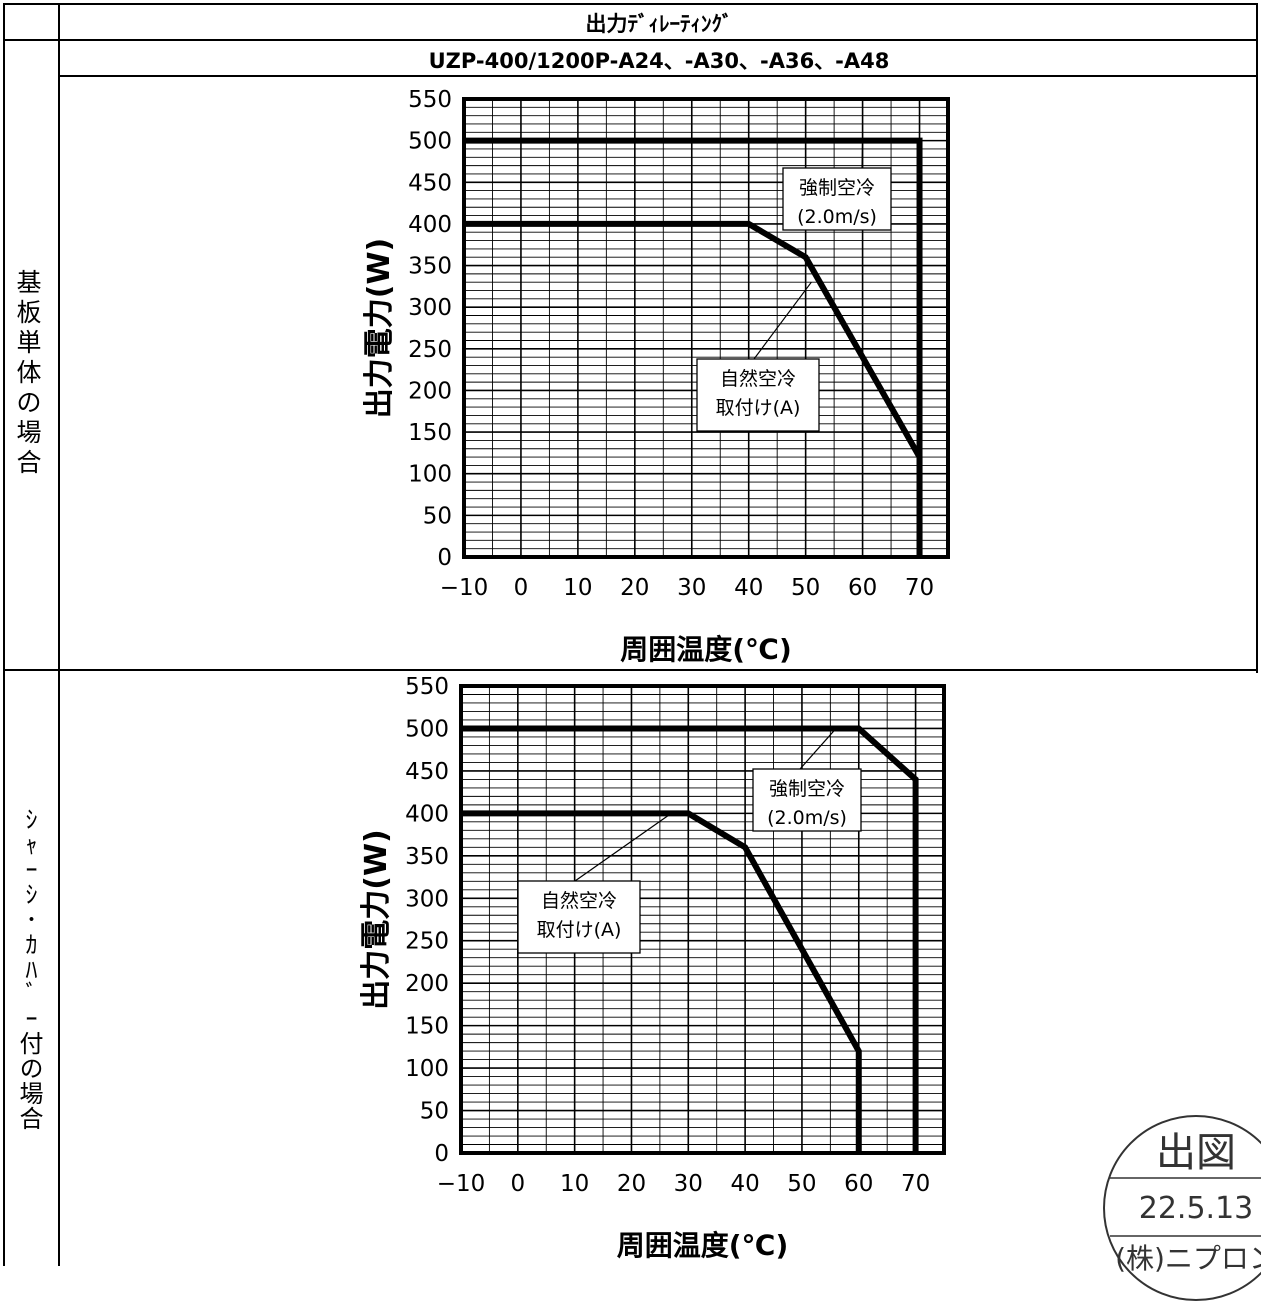  I want to click on row-label-with-cover: ｼｬｰｼ･ｶﾊﾞｰ付の場合, so click(29, 969).